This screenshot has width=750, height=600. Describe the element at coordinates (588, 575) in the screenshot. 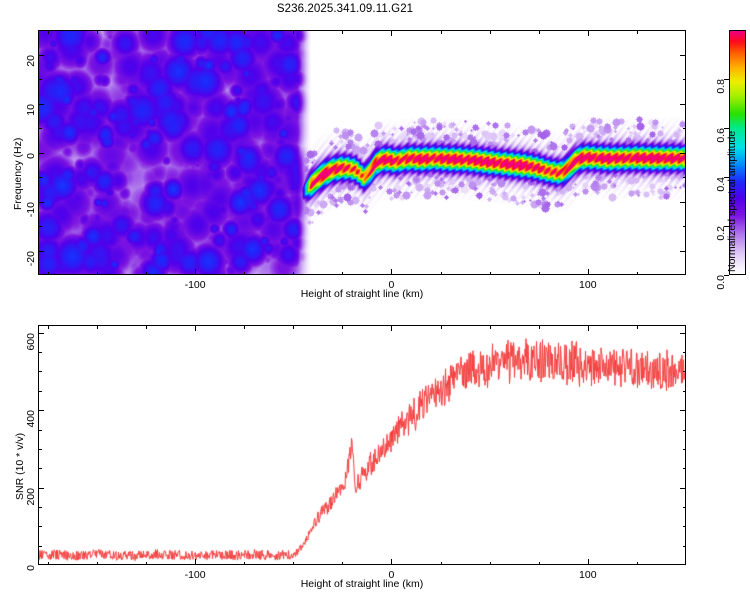

I see `xtick-label: 100` at that location.